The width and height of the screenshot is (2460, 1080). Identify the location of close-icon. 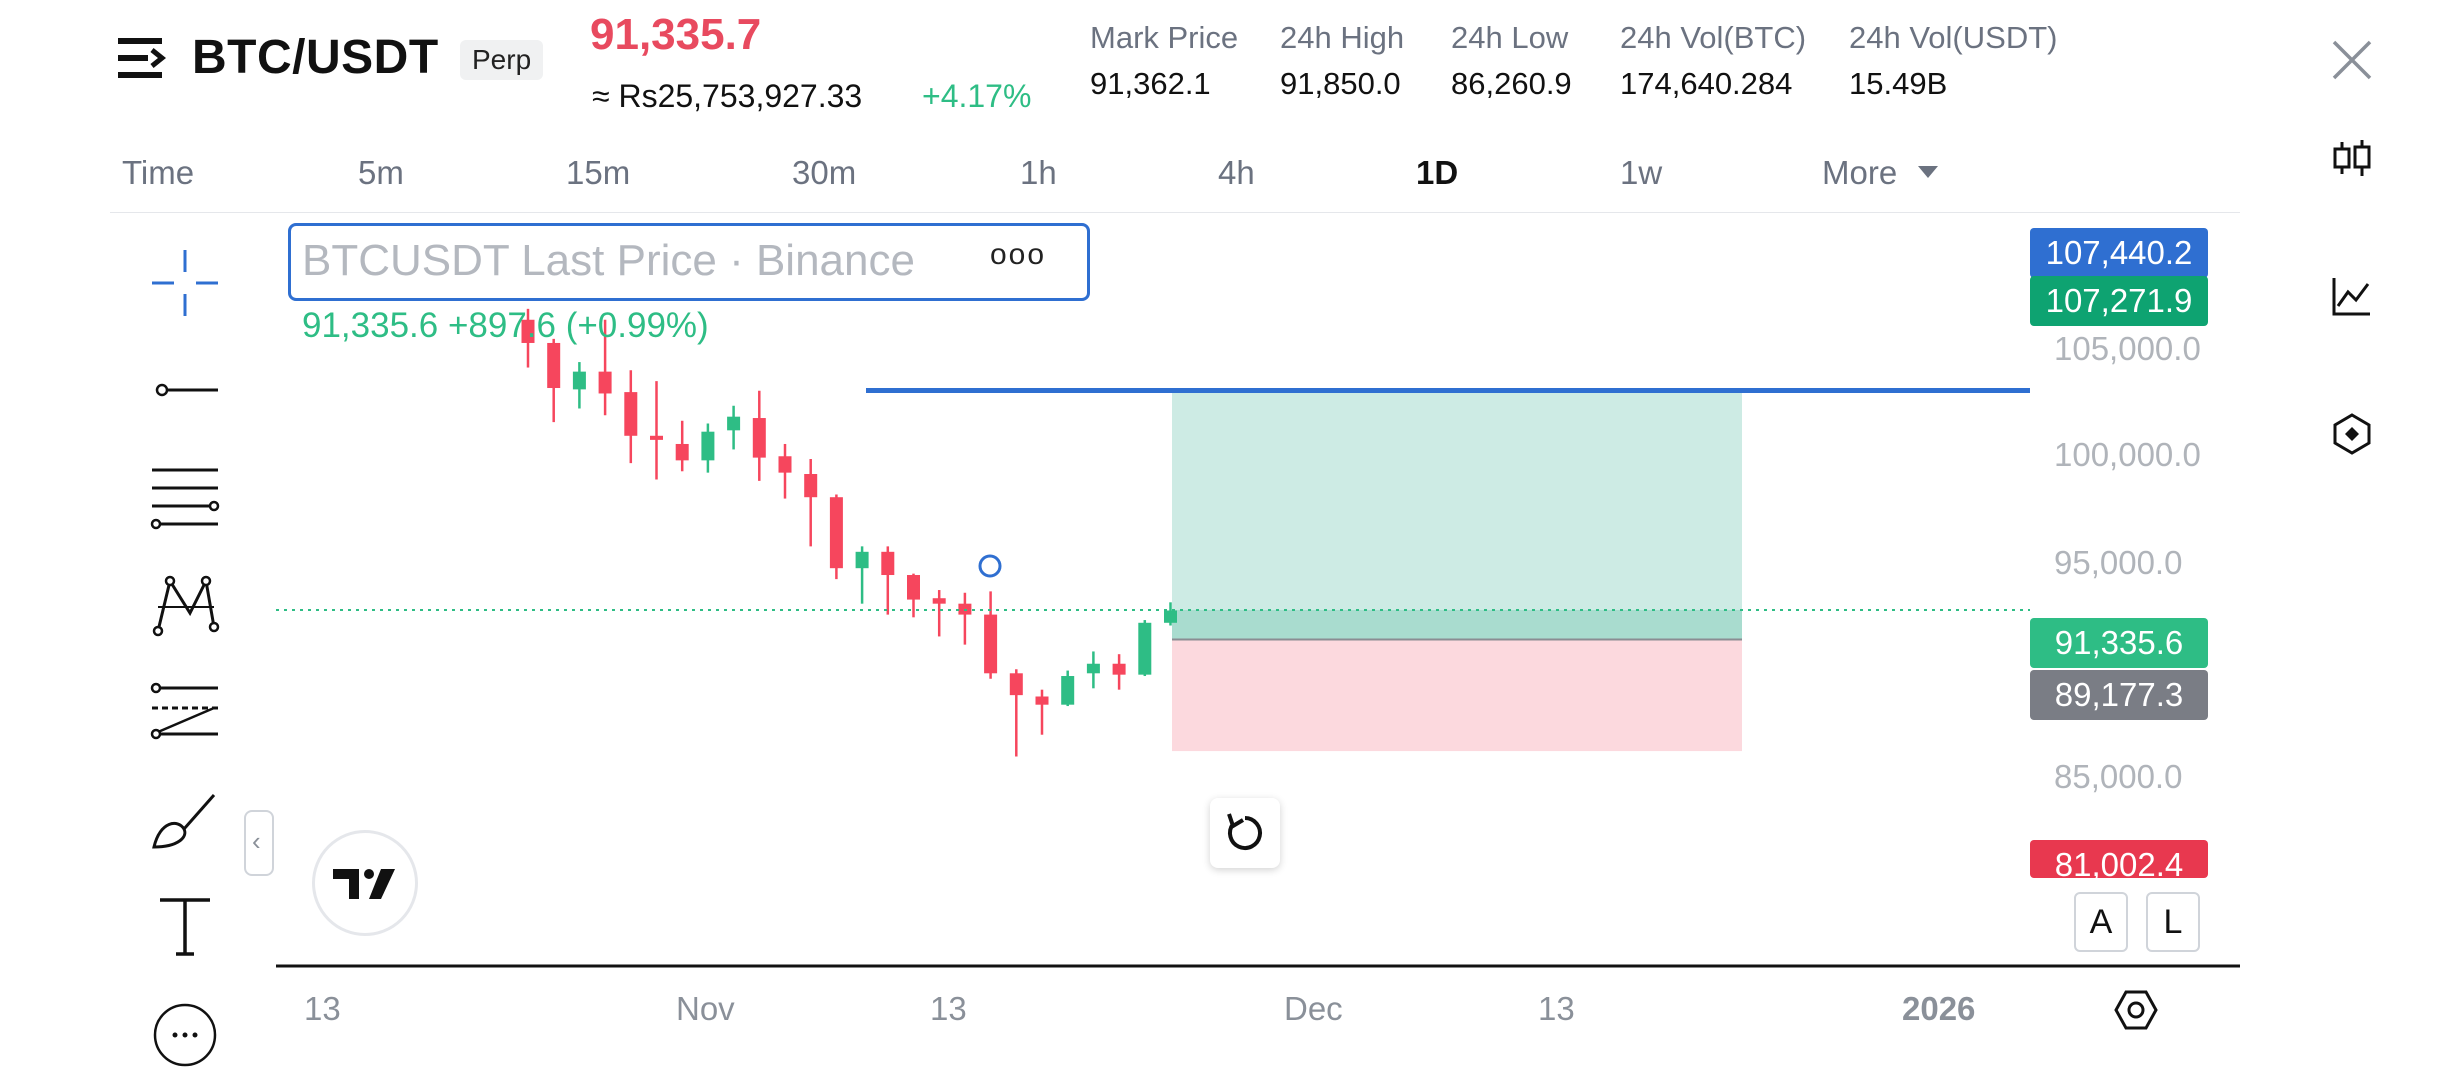
(2352, 60).